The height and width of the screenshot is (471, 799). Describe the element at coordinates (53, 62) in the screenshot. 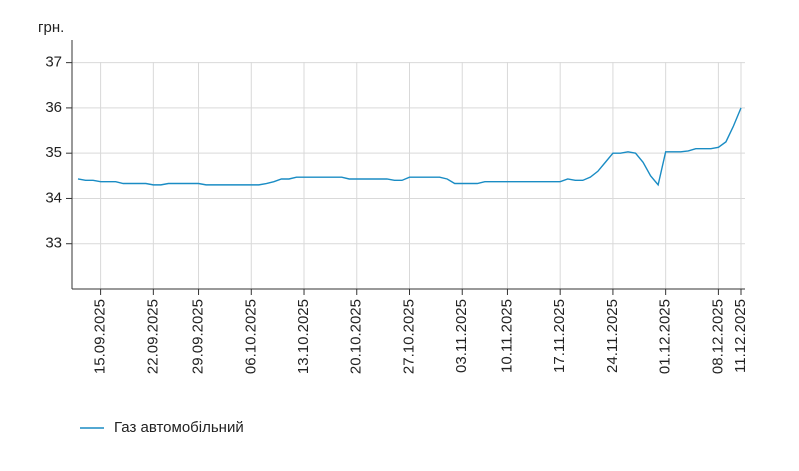

I see `y-tick-label: 37` at that location.